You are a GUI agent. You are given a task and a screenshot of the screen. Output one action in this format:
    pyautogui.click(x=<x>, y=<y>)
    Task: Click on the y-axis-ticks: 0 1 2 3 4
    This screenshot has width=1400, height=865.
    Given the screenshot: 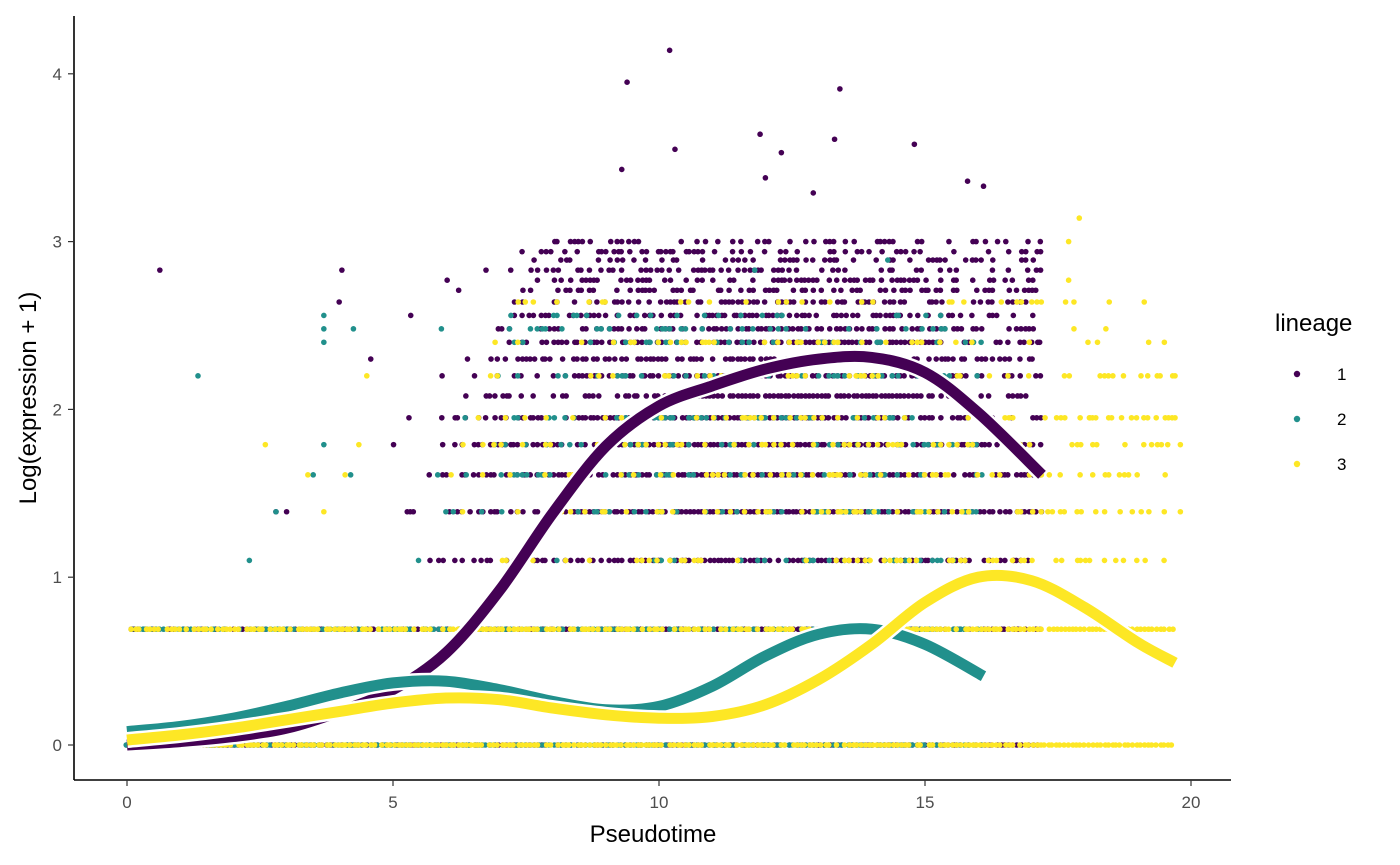 What is the action you would take?
    pyautogui.click(x=63, y=410)
    